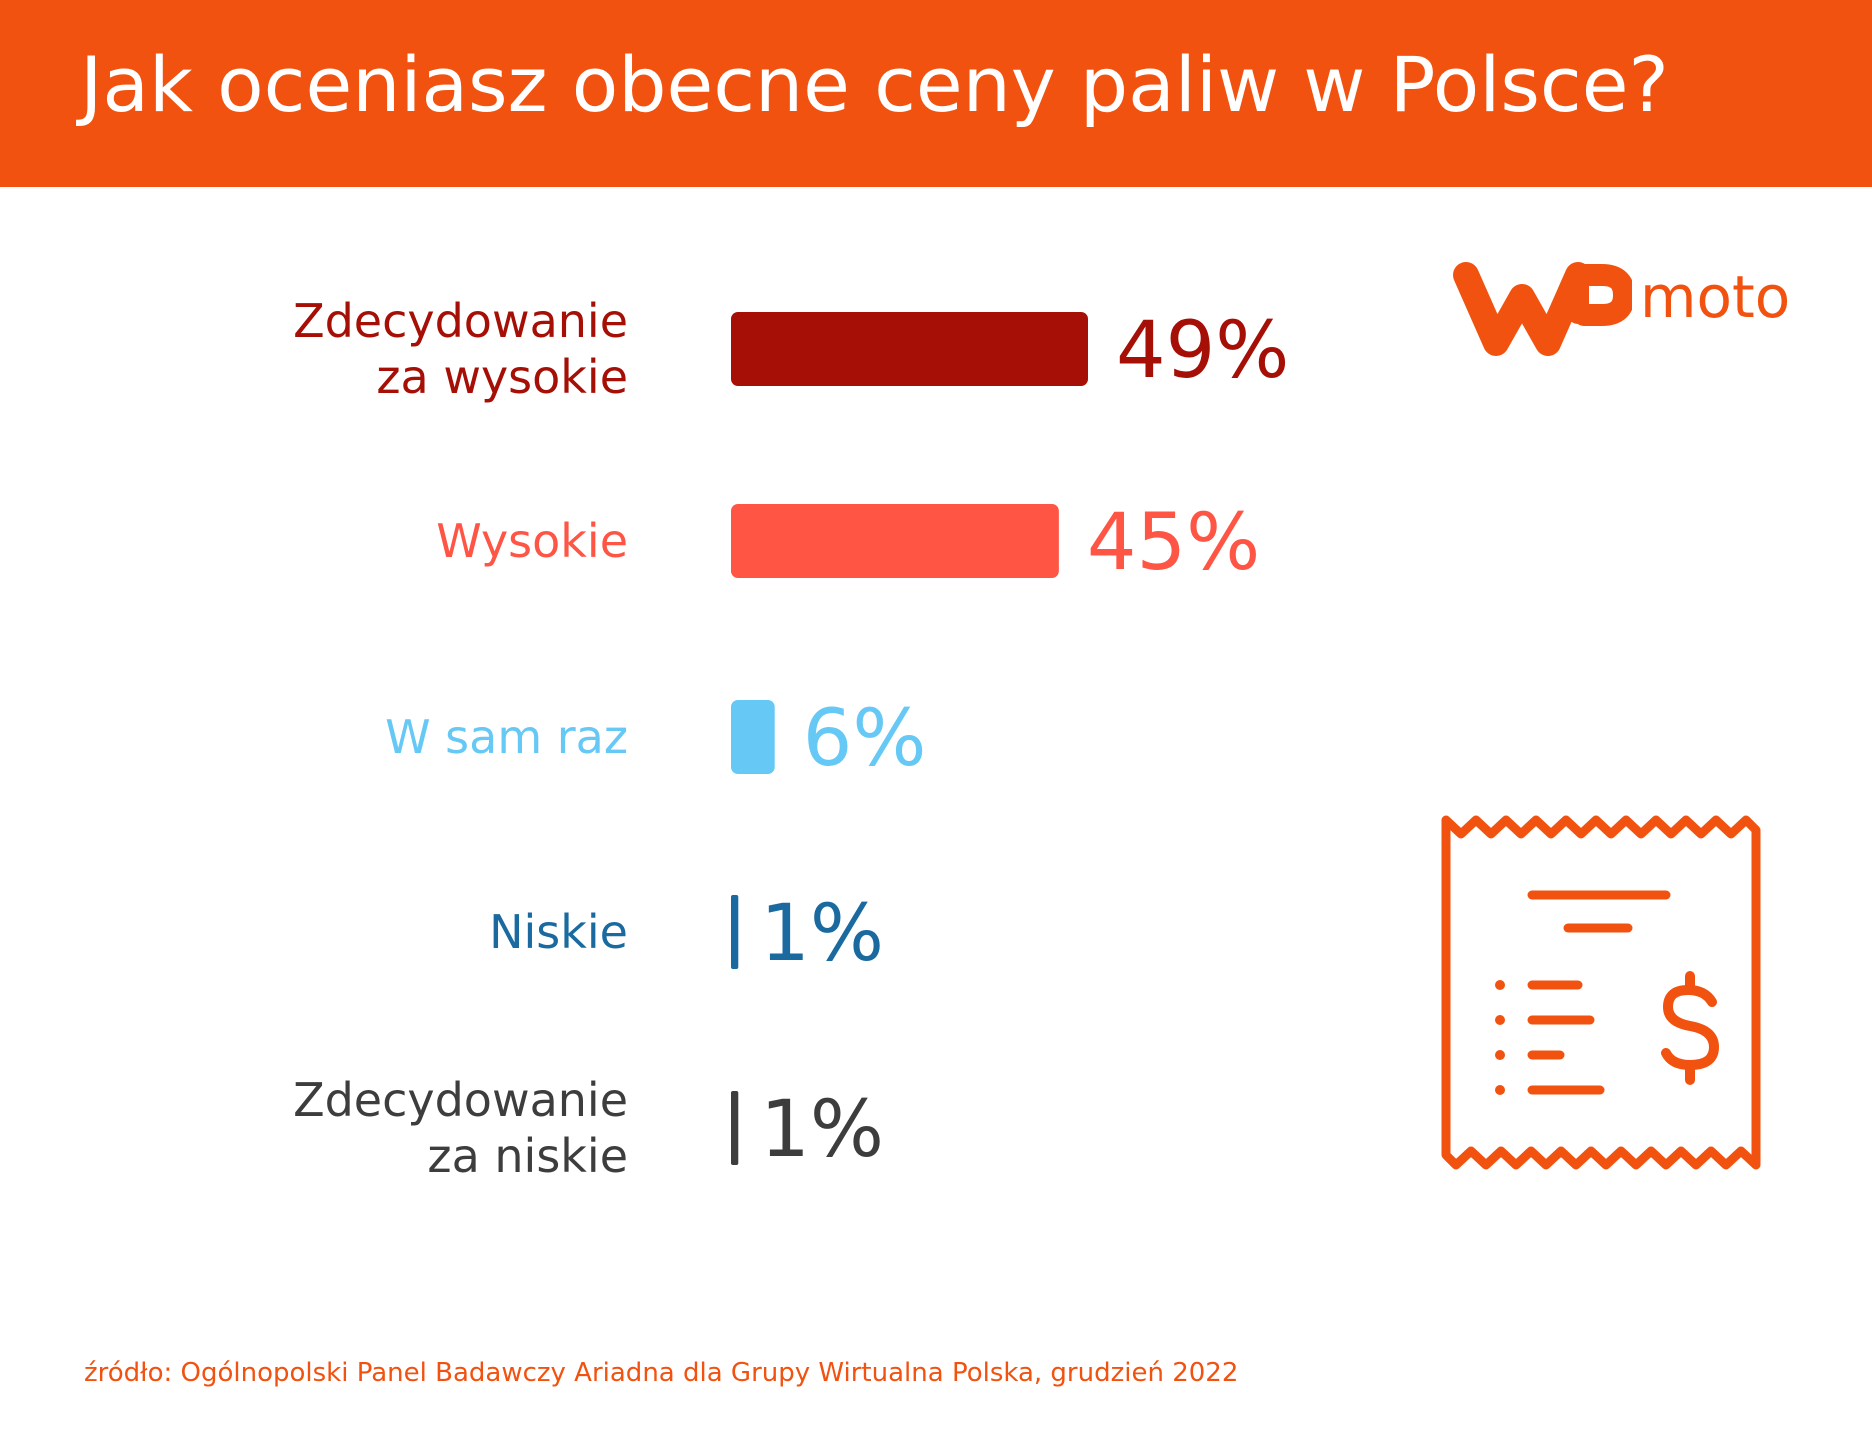 Image resolution: width=1872 pixels, height=1440 pixels. What do you see at coordinates (1715, 297) in the screenshot?
I see `logo-moto-text: moto` at bounding box center [1715, 297].